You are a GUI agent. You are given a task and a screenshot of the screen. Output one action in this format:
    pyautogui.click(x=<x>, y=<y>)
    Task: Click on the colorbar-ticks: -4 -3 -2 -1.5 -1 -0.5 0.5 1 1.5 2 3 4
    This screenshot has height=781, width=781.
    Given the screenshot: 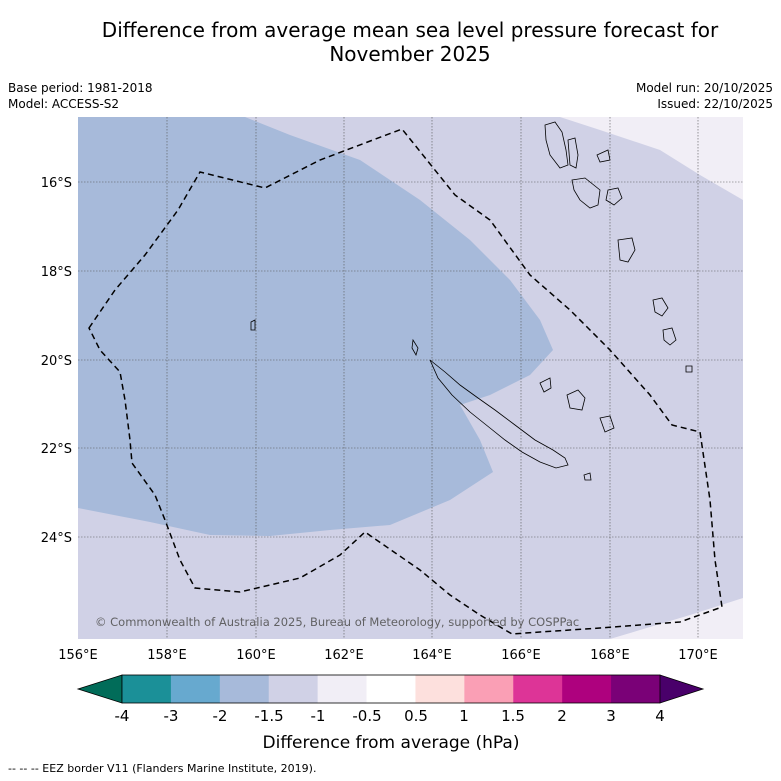 What is the action you would take?
    pyautogui.click(x=390, y=716)
    